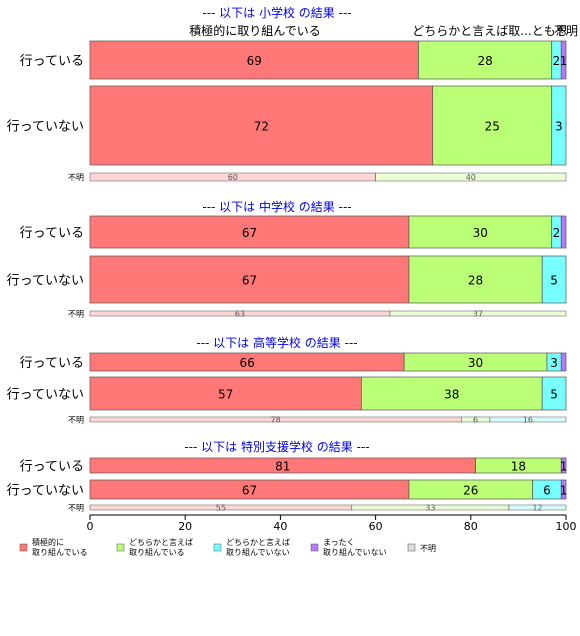 This screenshot has height=636, width=580. I want to click on data-label: 16, so click(528, 420).